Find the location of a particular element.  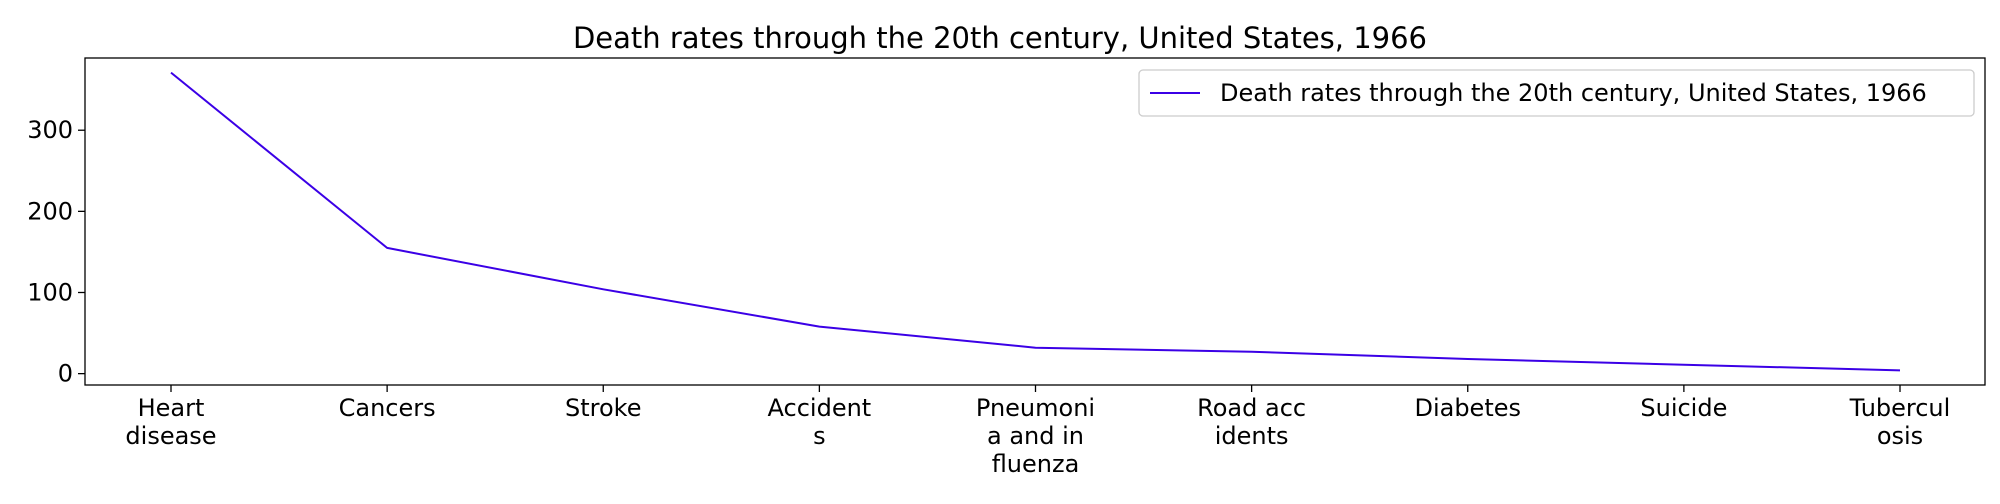

y-axis: 0 100 200 300 is located at coordinates (56, 251).